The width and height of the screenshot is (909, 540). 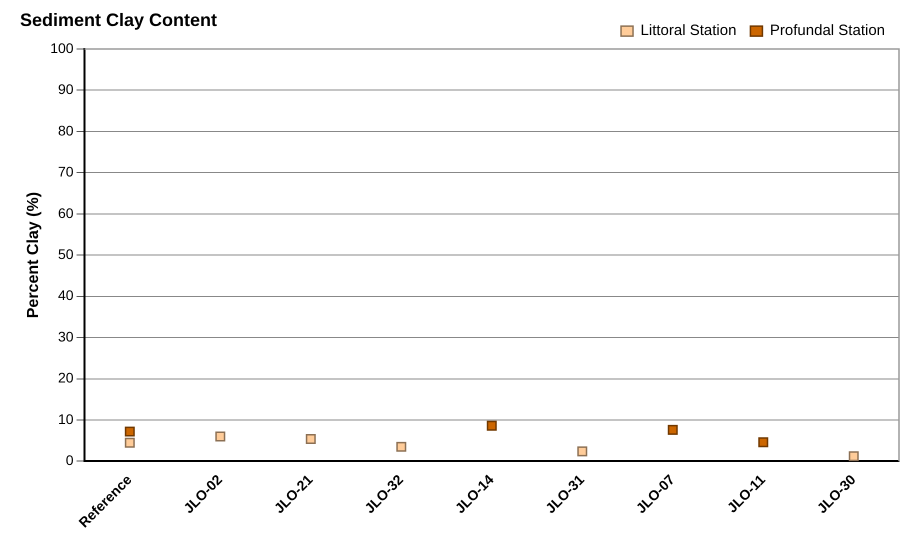 What do you see at coordinates (66, 295) in the screenshot?
I see `y-tick-label: 40` at bounding box center [66, 295].